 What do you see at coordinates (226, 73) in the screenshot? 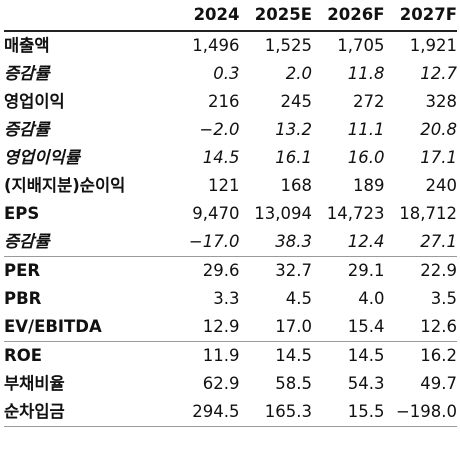
I see `row-value: 0.3` at bounding box center [226, 73].